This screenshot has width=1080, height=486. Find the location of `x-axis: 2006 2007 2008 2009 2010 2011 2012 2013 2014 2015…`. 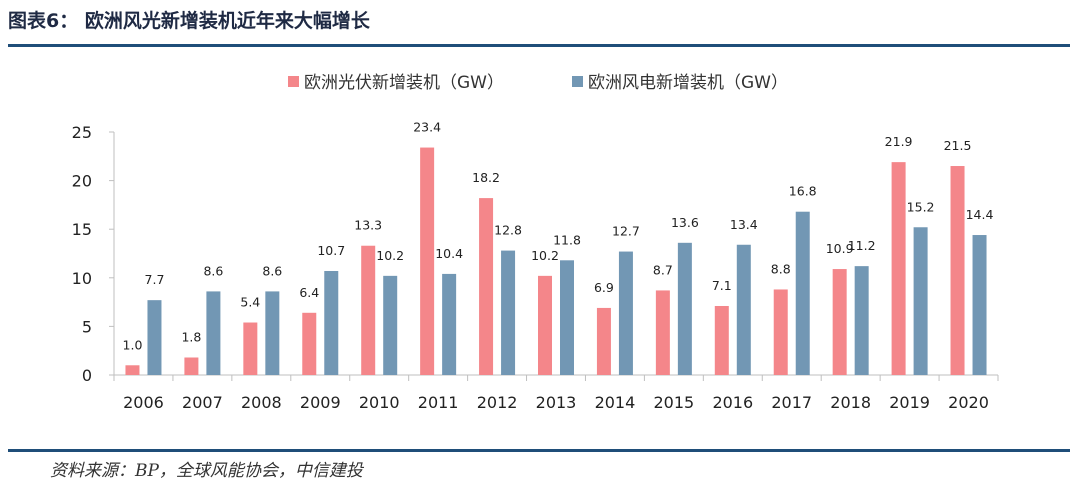

x-axis: 2006 2007 2008 2009 2010 2011 2012 2013 2014 2015… is located at coordinates (556, 393).